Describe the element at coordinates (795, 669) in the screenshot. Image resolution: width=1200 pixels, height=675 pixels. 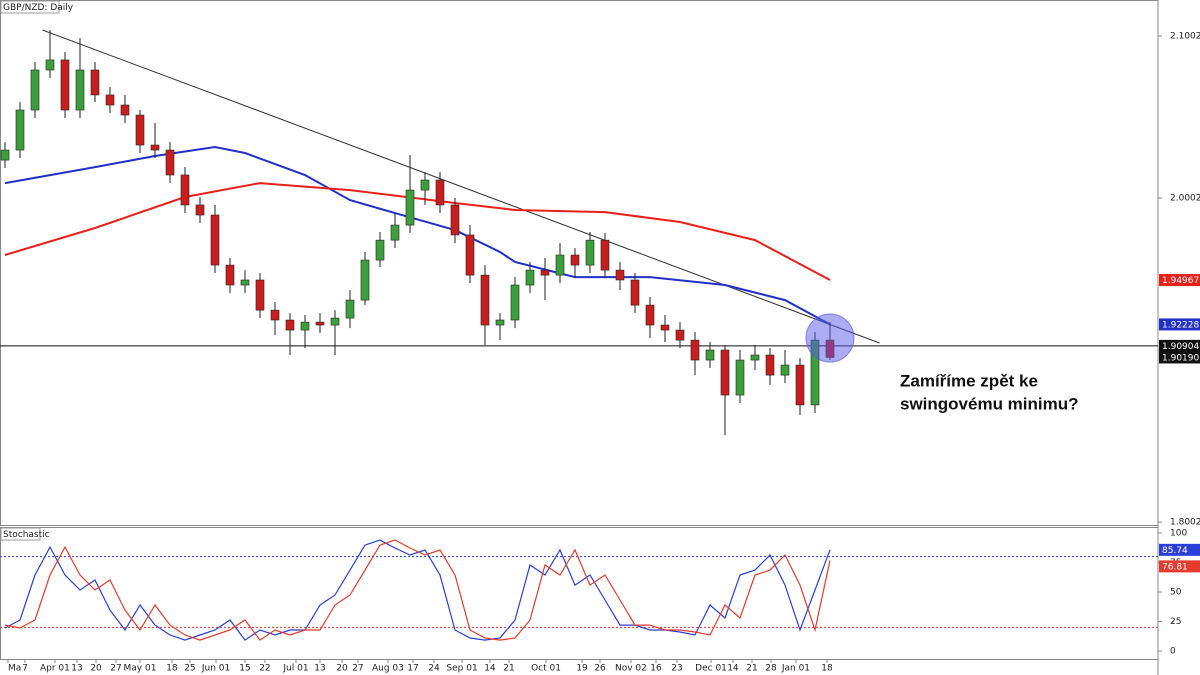
I see `x-tick-label: Jan 01` at that location.